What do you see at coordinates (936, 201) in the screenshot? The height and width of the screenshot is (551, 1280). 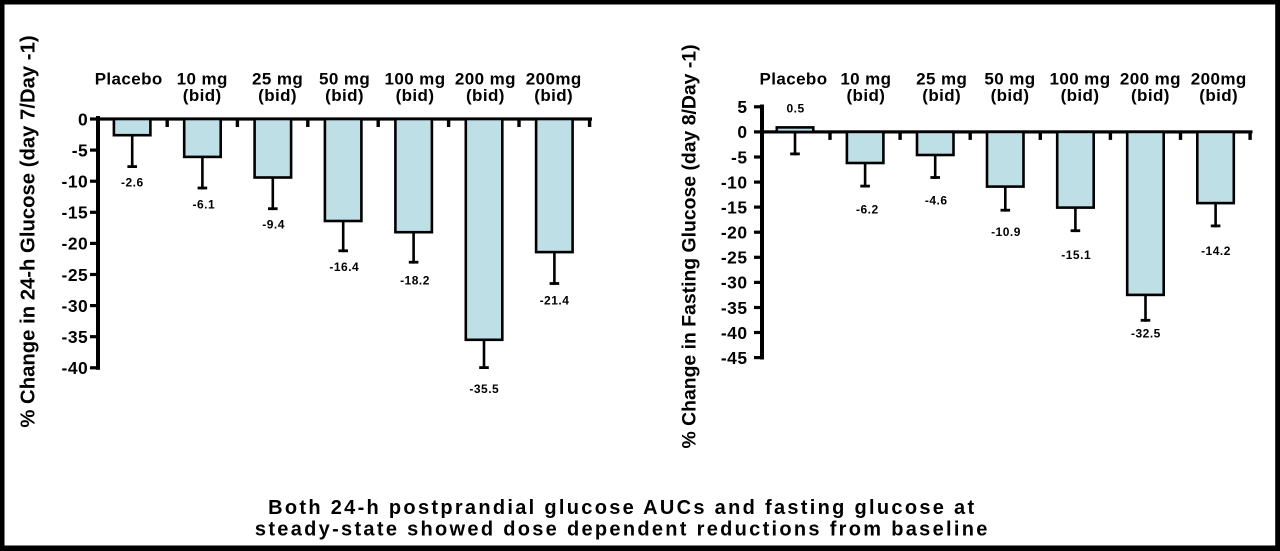 I see `svg-text: -4.6` at bounding box center [936, 201].